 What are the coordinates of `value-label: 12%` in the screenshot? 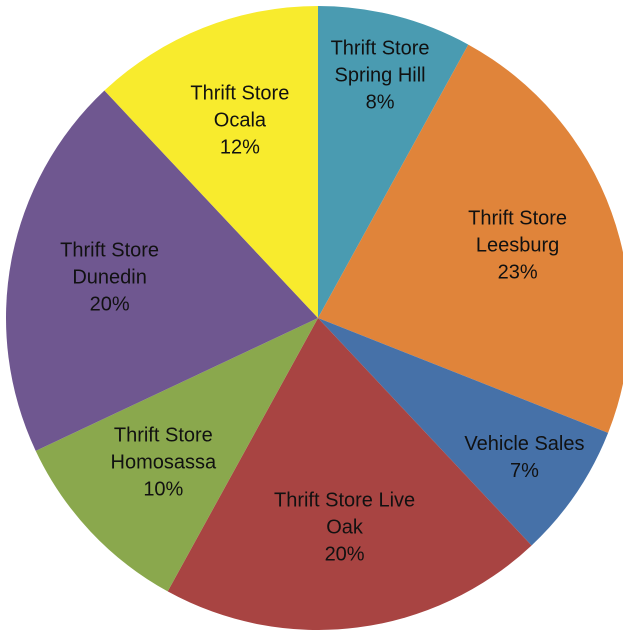 It's located at (239, 147).